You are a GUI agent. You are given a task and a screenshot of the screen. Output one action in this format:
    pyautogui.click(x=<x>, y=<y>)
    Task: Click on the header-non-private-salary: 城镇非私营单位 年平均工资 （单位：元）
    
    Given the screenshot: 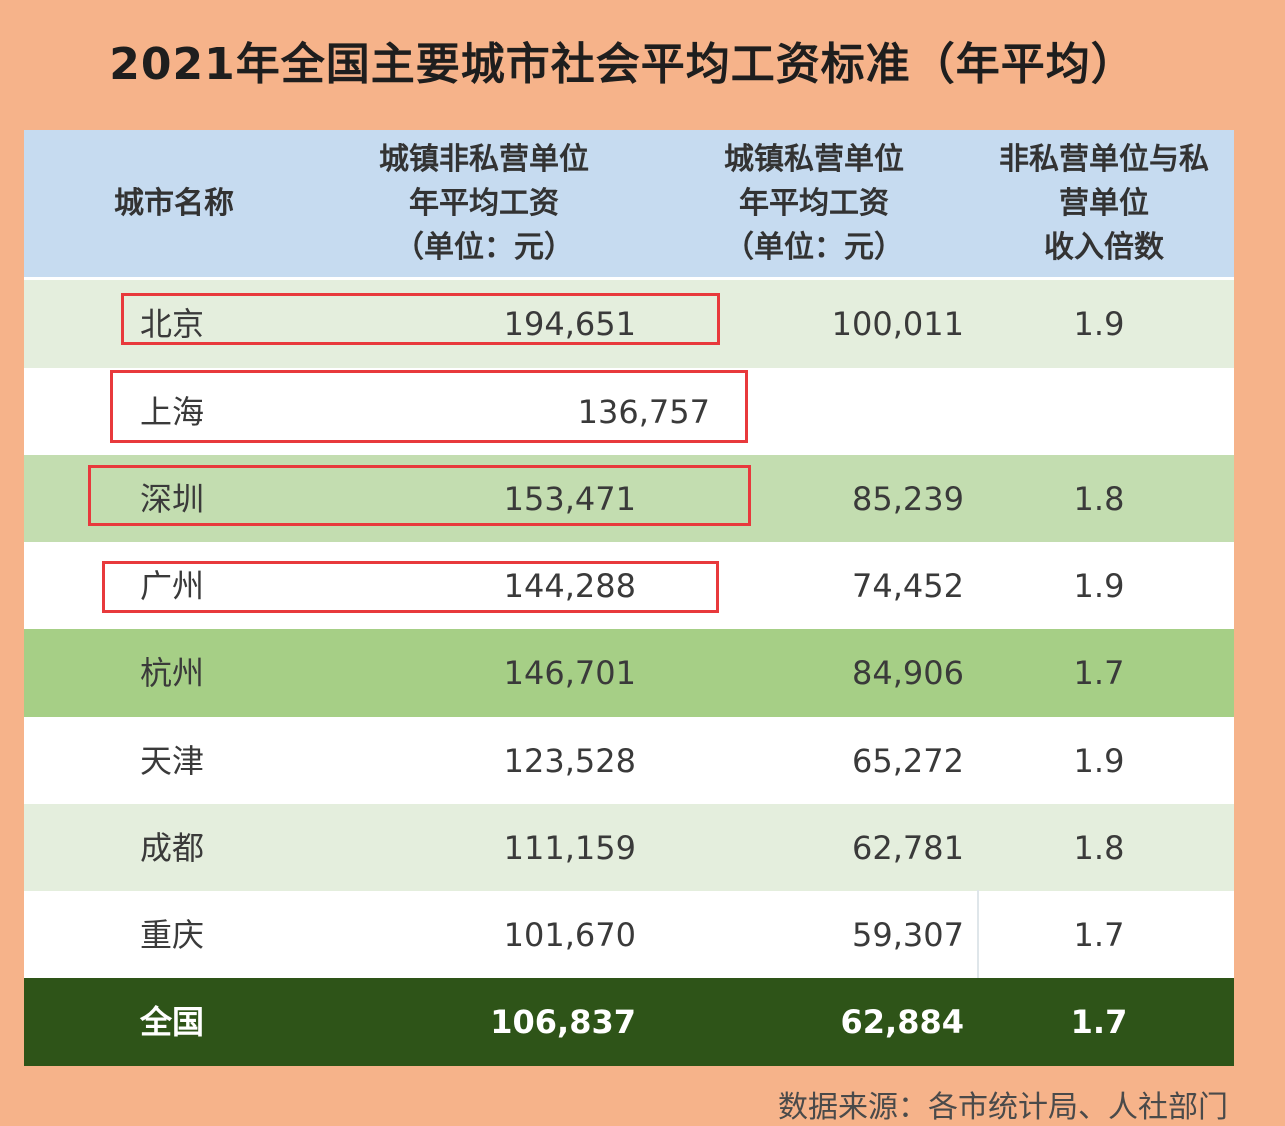 What is the action you would take?
    pyautogui.click(x=484, y=203)
    